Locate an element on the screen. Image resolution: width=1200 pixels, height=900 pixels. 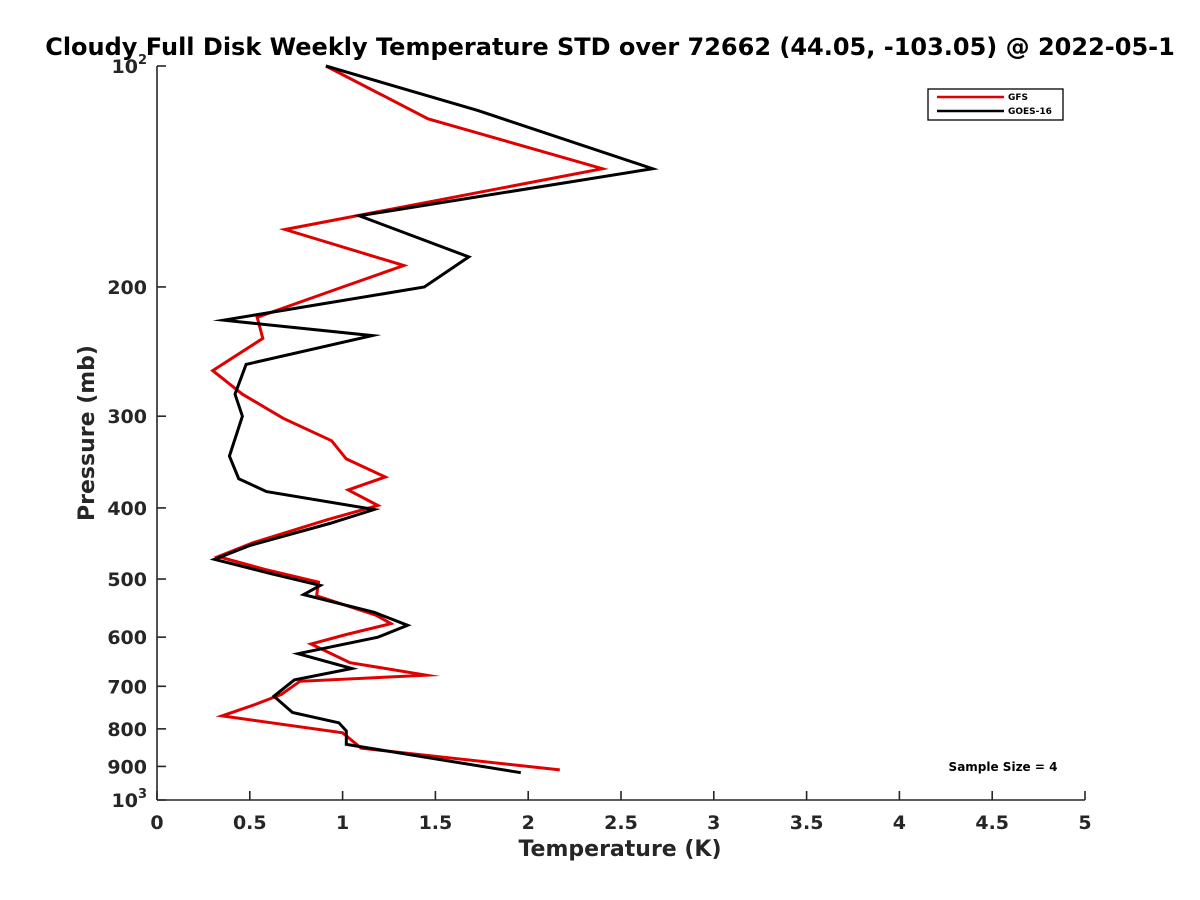
x-tick-label: 2.5 is located at coordinates (621, 823).